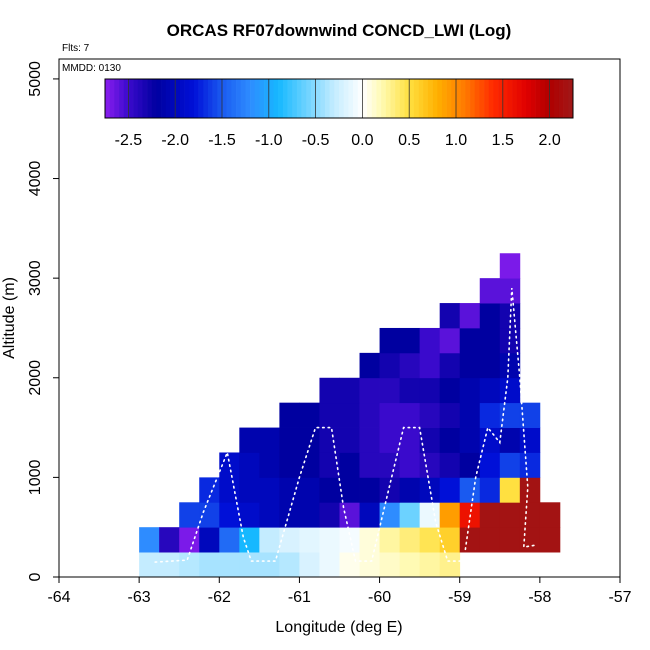 This screenshot has height=650, width=650. Describe the element at coordinates (35, 576) in the screenshot. I see `y-tick-label: 0` at that location.